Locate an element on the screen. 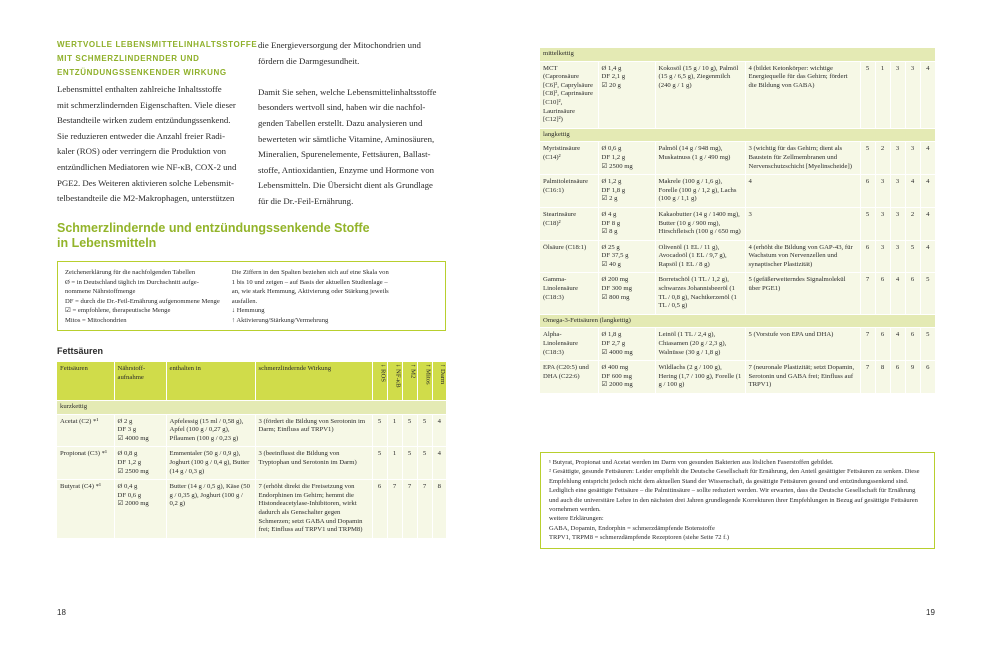 The width and height of the screenshot is (991, 648). intake: Ø 1,2 g DF 1,8 g ☑ 2 g is located at coordinates (626, 191).